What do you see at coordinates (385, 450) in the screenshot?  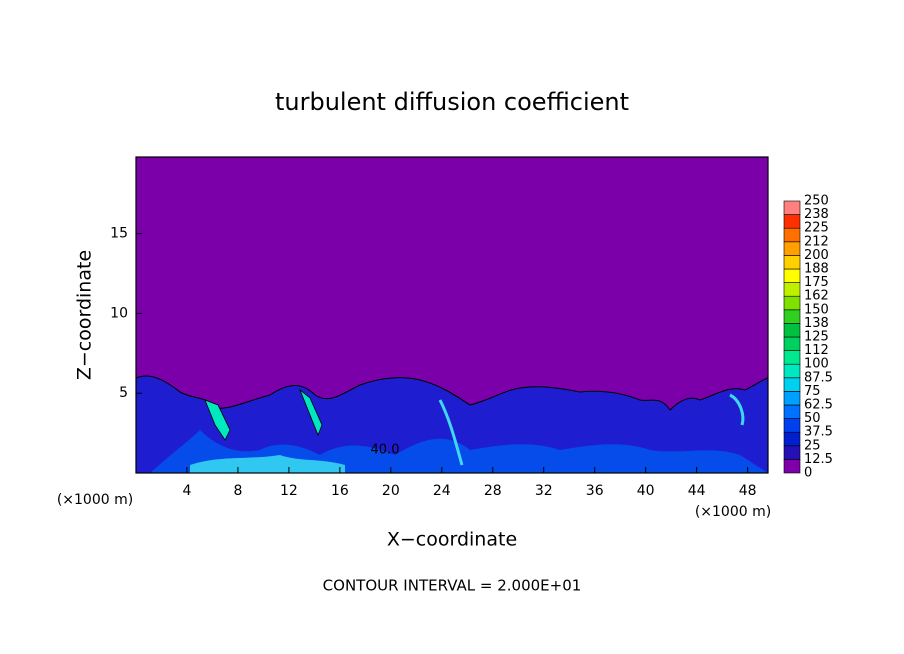 I see `contour-label: 40.0` at bounding box center [385, 450].